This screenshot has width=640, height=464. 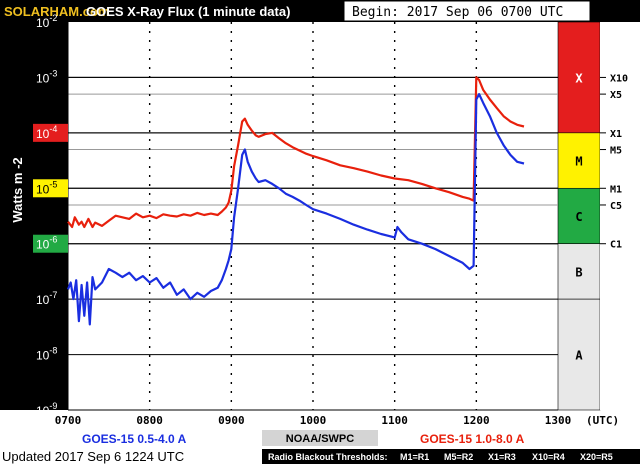 I want to click on blackout-threshold: X20=R5, so click(x=596, y=457).